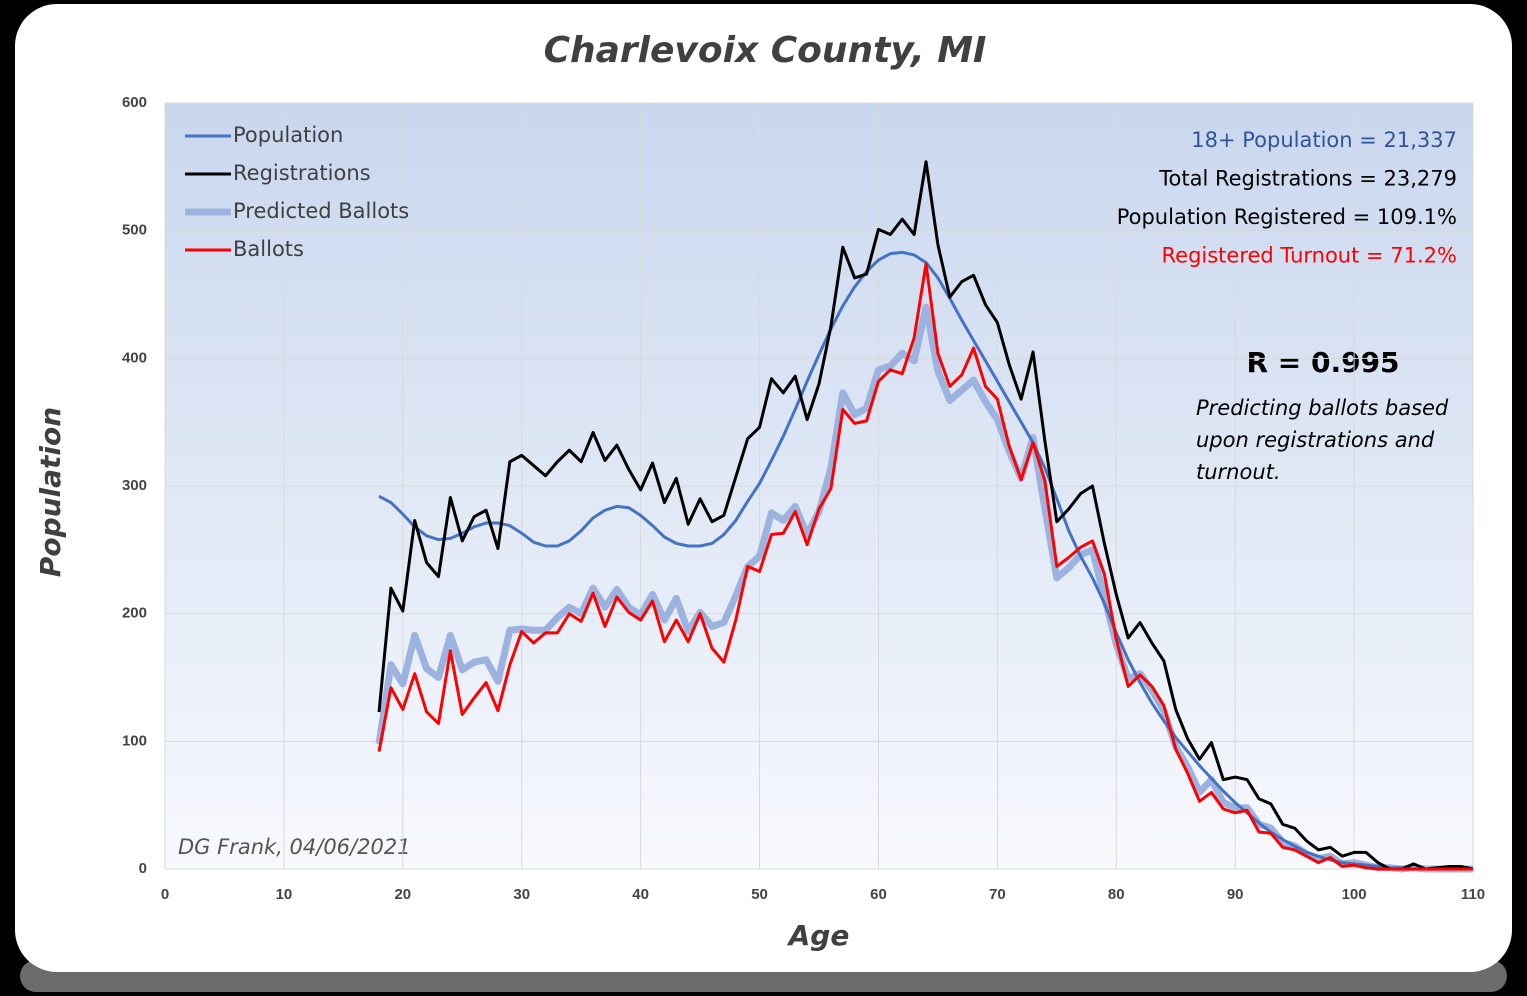  I want to click on x-tick-label: 50, so click(759, 894).